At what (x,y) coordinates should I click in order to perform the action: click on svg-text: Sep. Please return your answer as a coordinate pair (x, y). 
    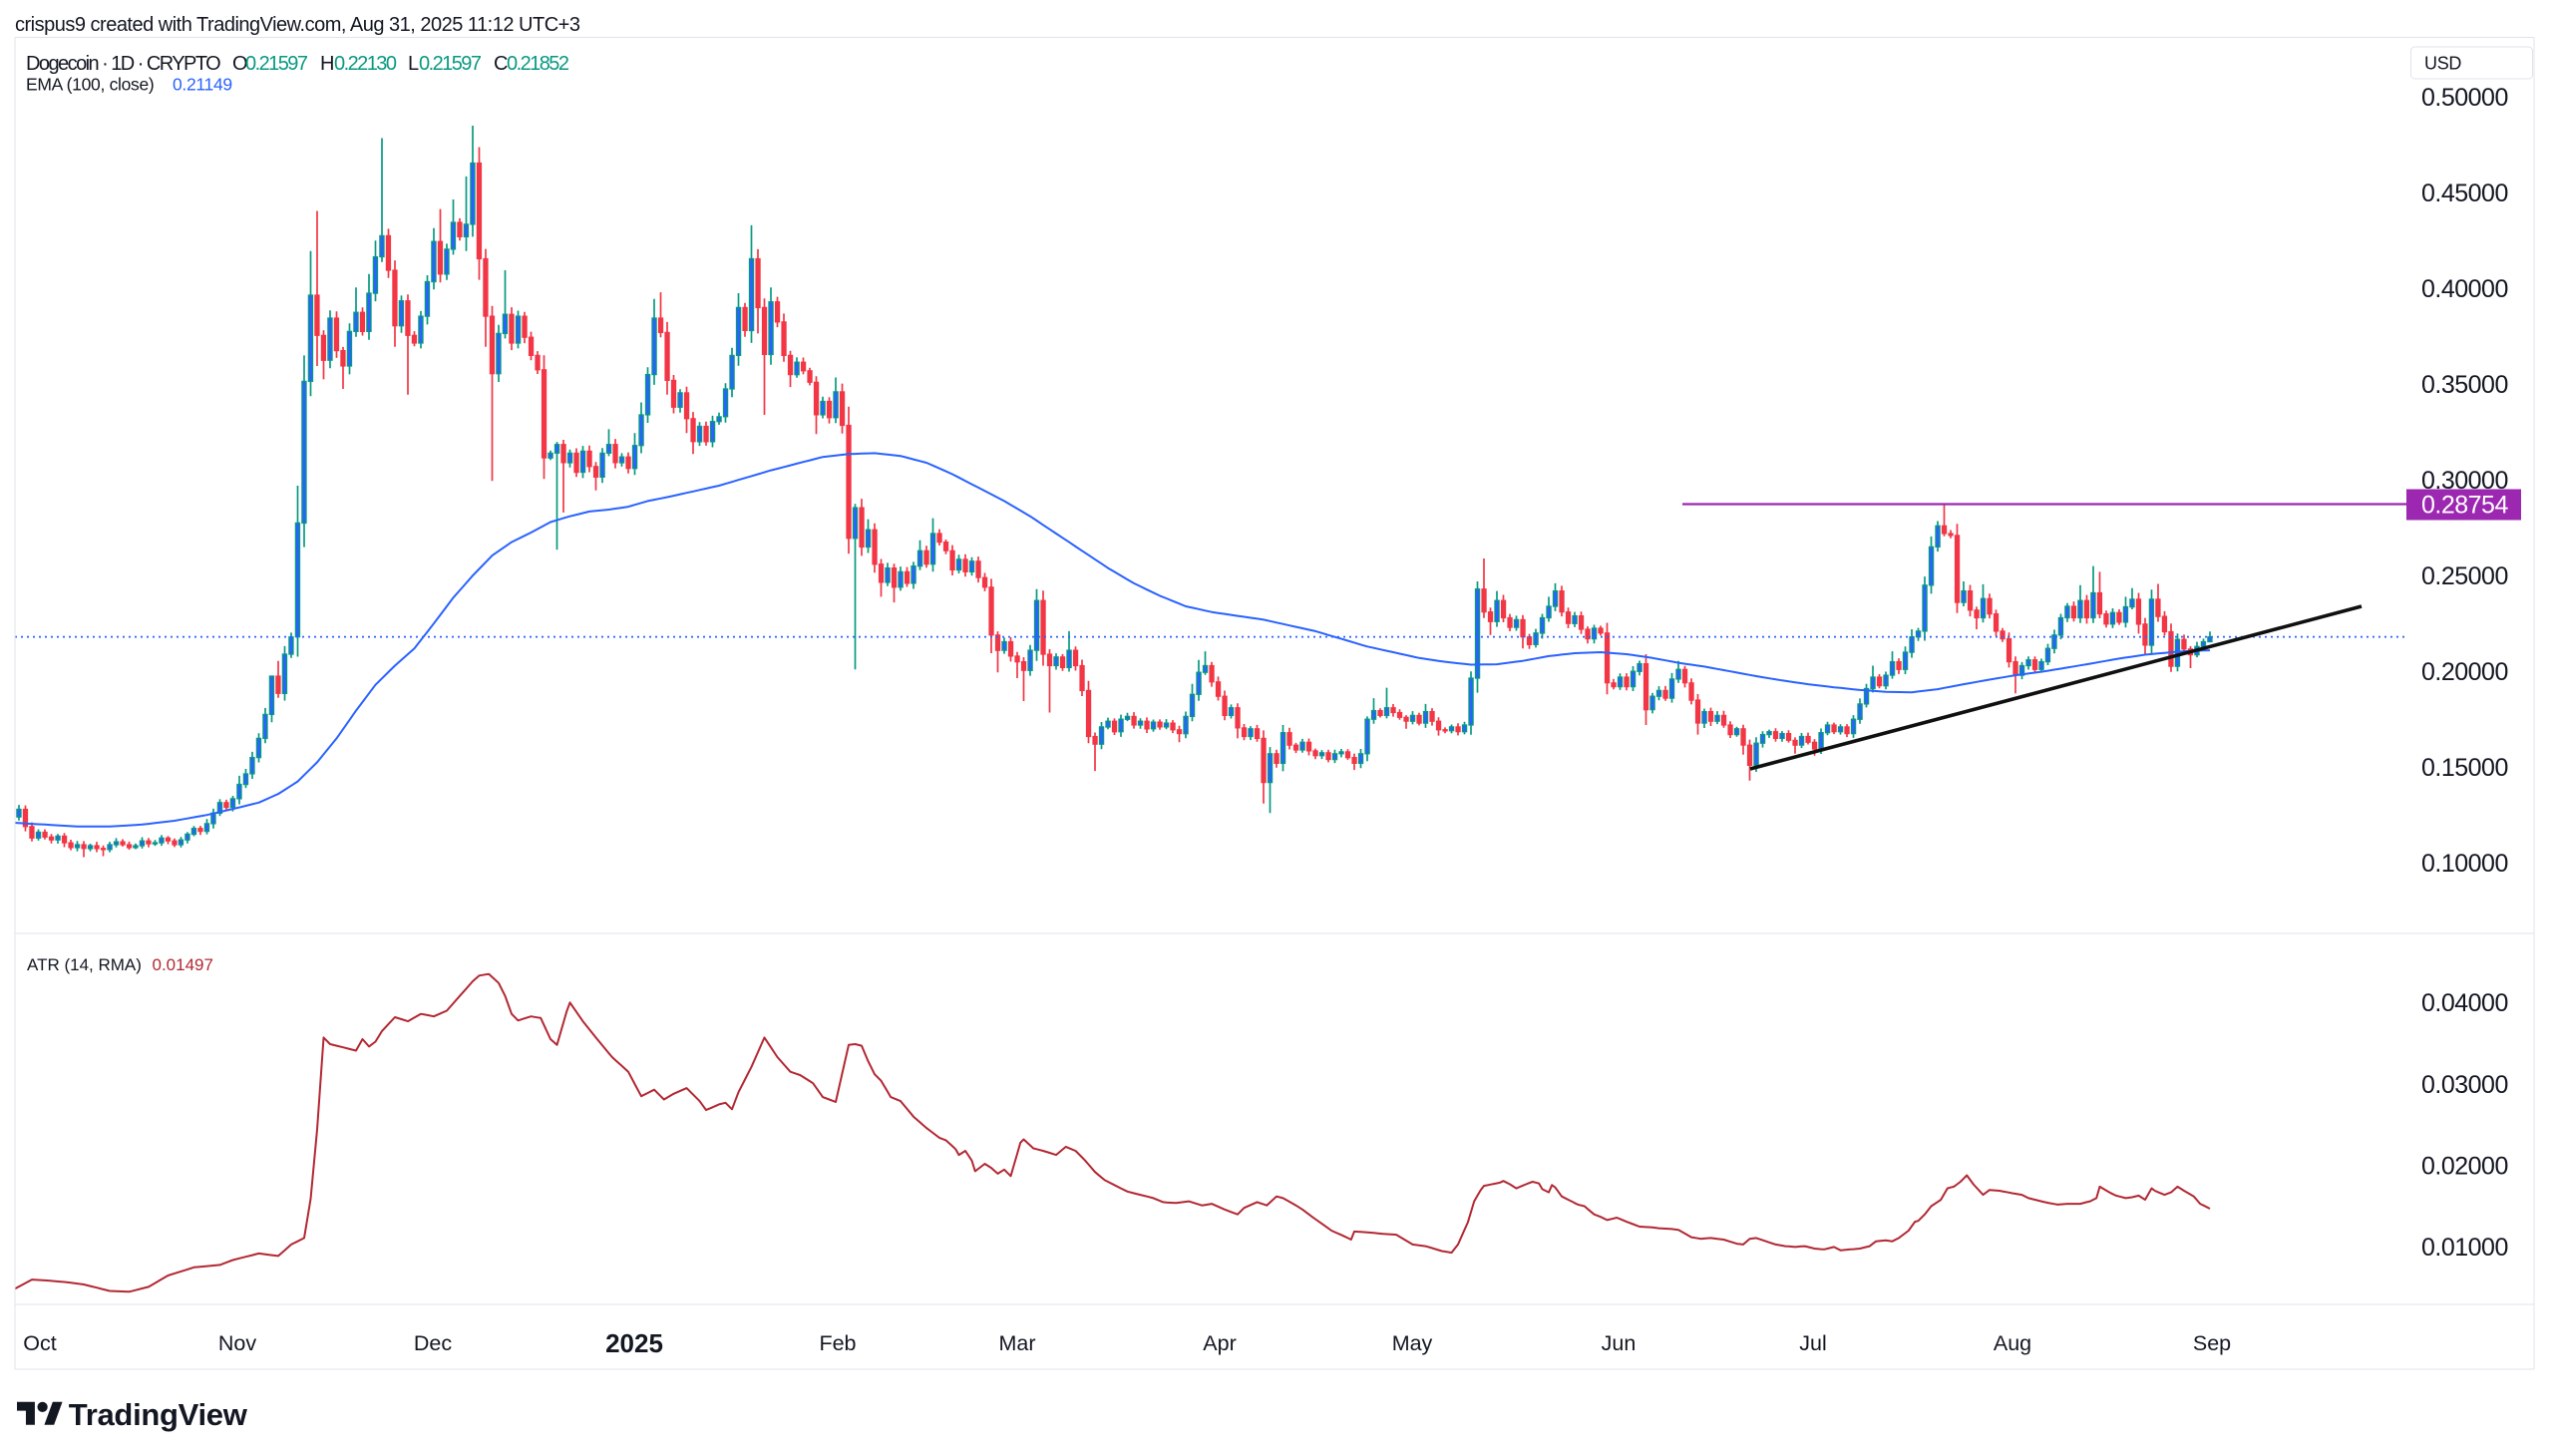
    Looking at the image, I should click on (2212, 1343).